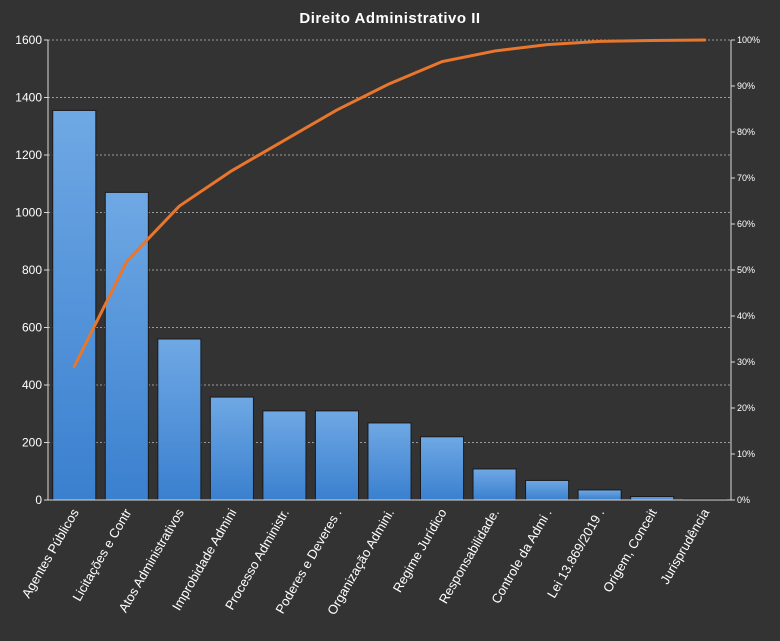  What do you see at coordinates (38, 500) in the screenshot?
I see `y-tick-label: 0` at bounding box center [38, 500].